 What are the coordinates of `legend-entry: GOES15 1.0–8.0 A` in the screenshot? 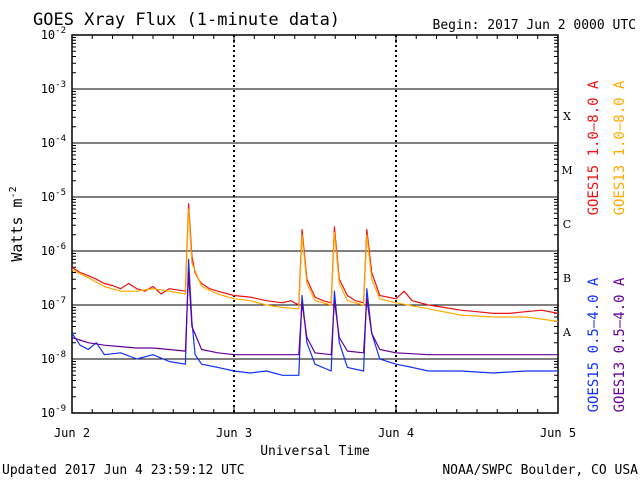 It's located at (594, 147).